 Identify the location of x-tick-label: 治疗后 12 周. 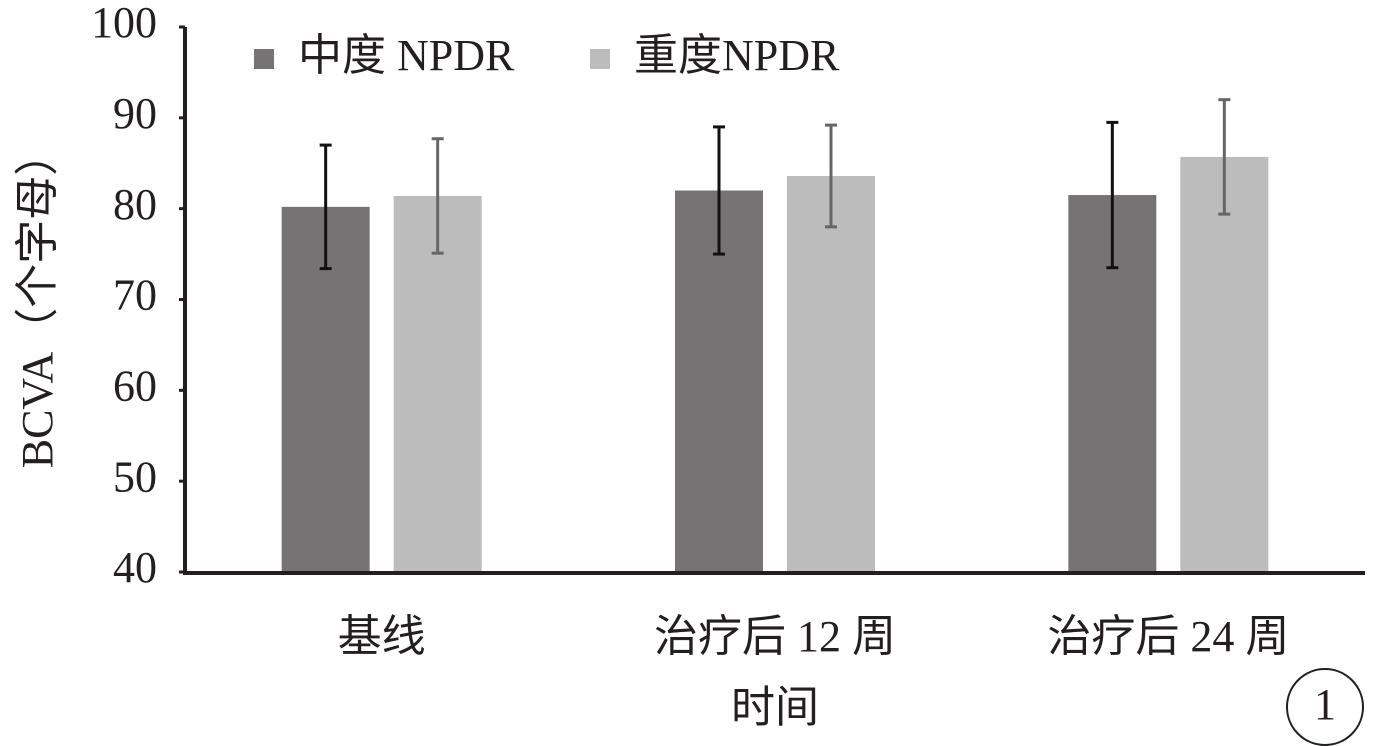
(775, 636).